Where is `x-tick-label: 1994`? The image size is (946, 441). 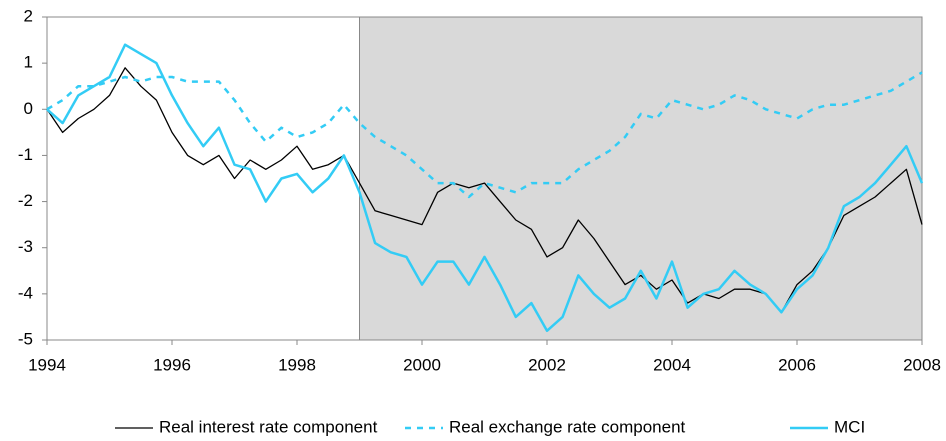
x-tick-label: 1994 is located at coordinates (47, 364).